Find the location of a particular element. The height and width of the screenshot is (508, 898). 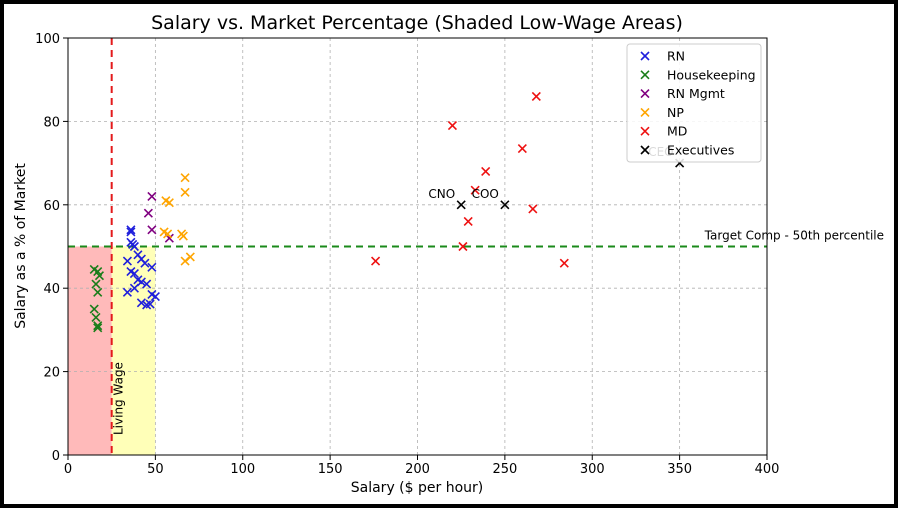

living-wage-label: Living Wage is located at coordinates (119, 398).